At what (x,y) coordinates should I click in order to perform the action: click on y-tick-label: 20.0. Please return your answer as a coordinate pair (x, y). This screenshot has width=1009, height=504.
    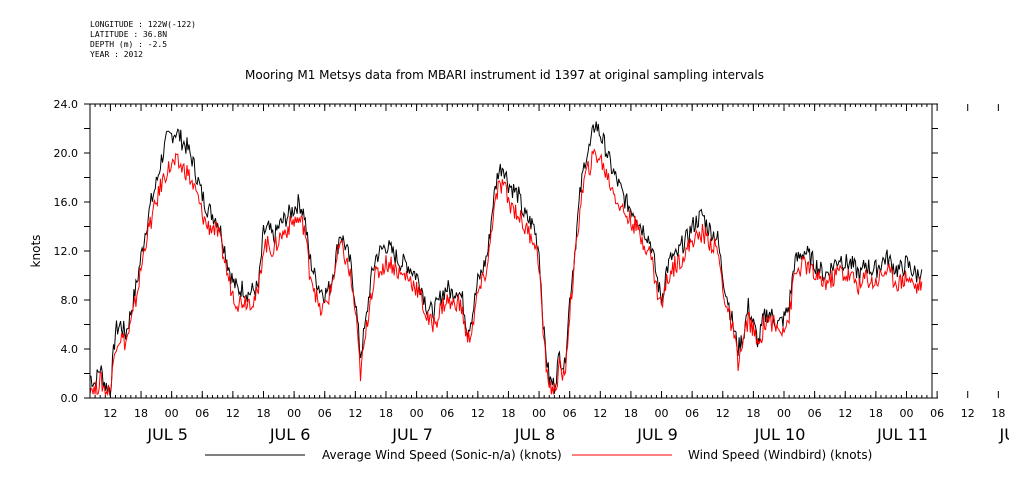
    Looking at the image, I should click on (66, 153).